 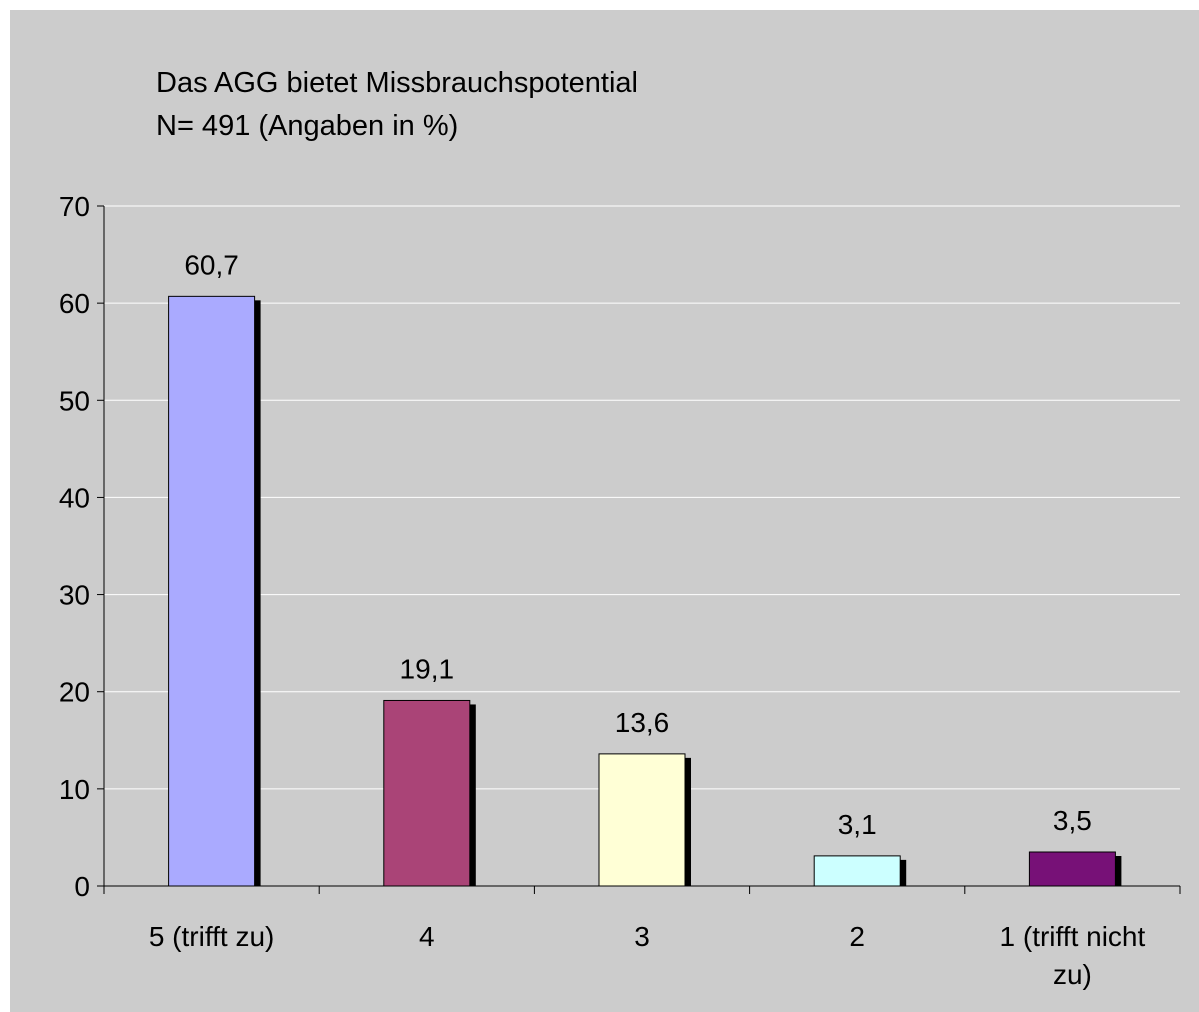 I want to click on y-tick-label: 30, so click(x=74, y=595).